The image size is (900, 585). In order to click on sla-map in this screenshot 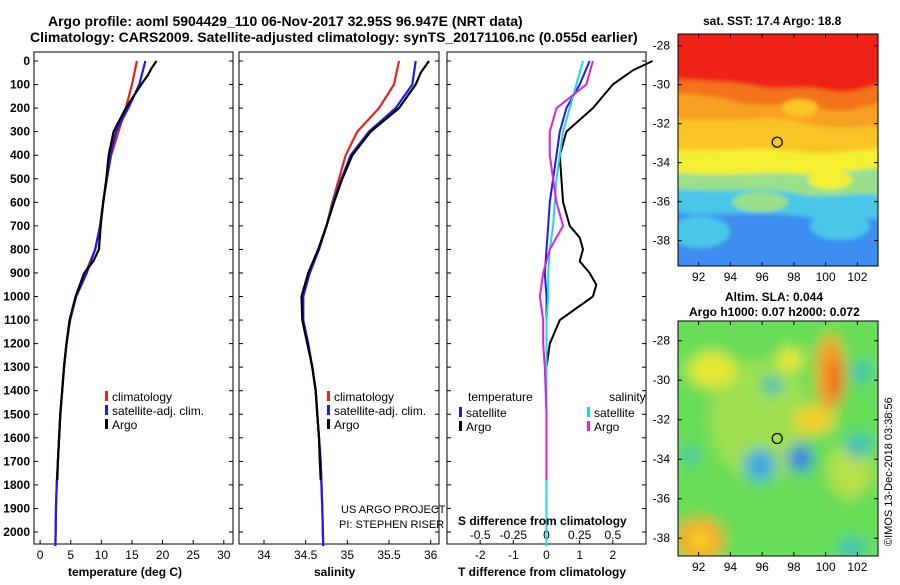, I will do `click(778, 438)`.